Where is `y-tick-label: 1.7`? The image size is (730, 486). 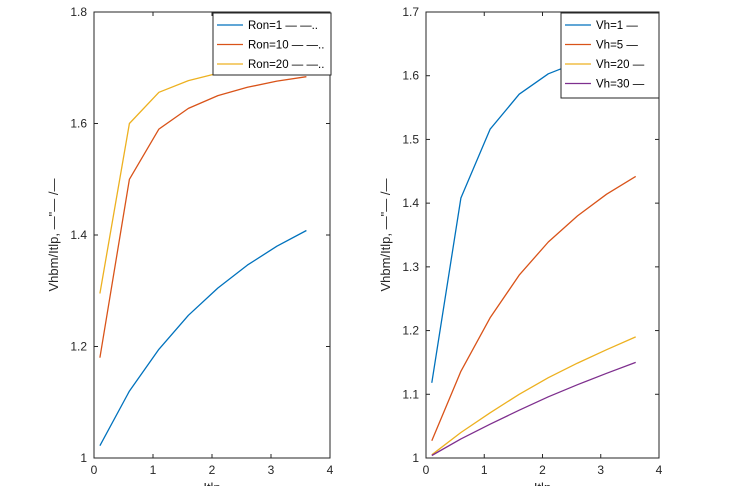
y-tick-label: 1.7 is located at coordinates (410, 12).